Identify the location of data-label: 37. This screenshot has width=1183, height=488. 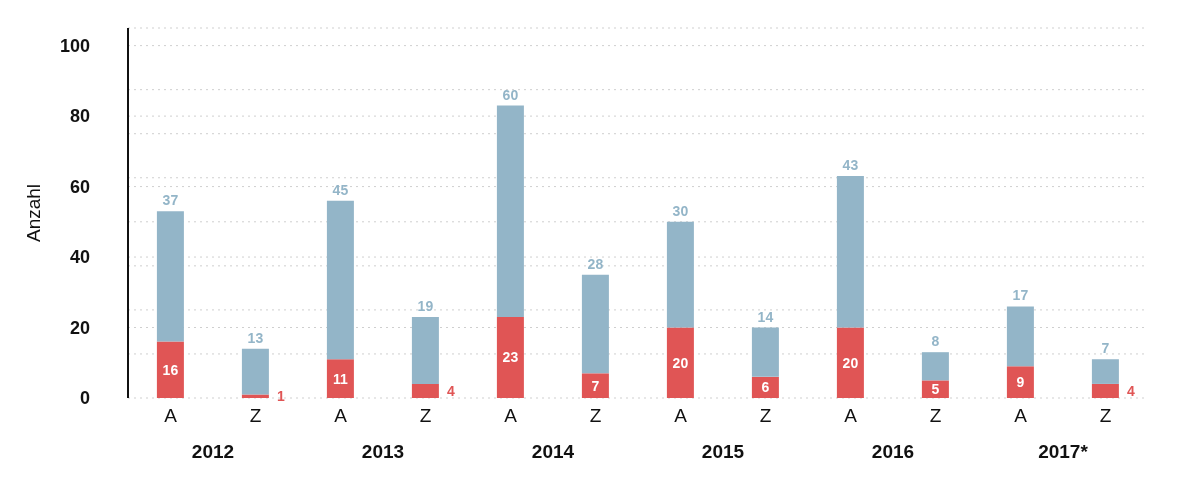
(170, 200).